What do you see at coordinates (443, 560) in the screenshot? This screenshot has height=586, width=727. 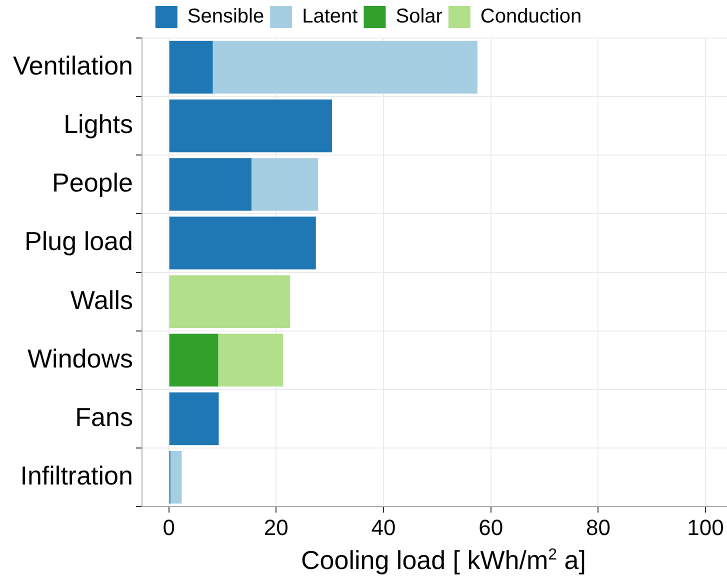 I see `x-axis-title: Cooling load [ kWh/m$^{2}$ a]` at bounding box center [443, 560].